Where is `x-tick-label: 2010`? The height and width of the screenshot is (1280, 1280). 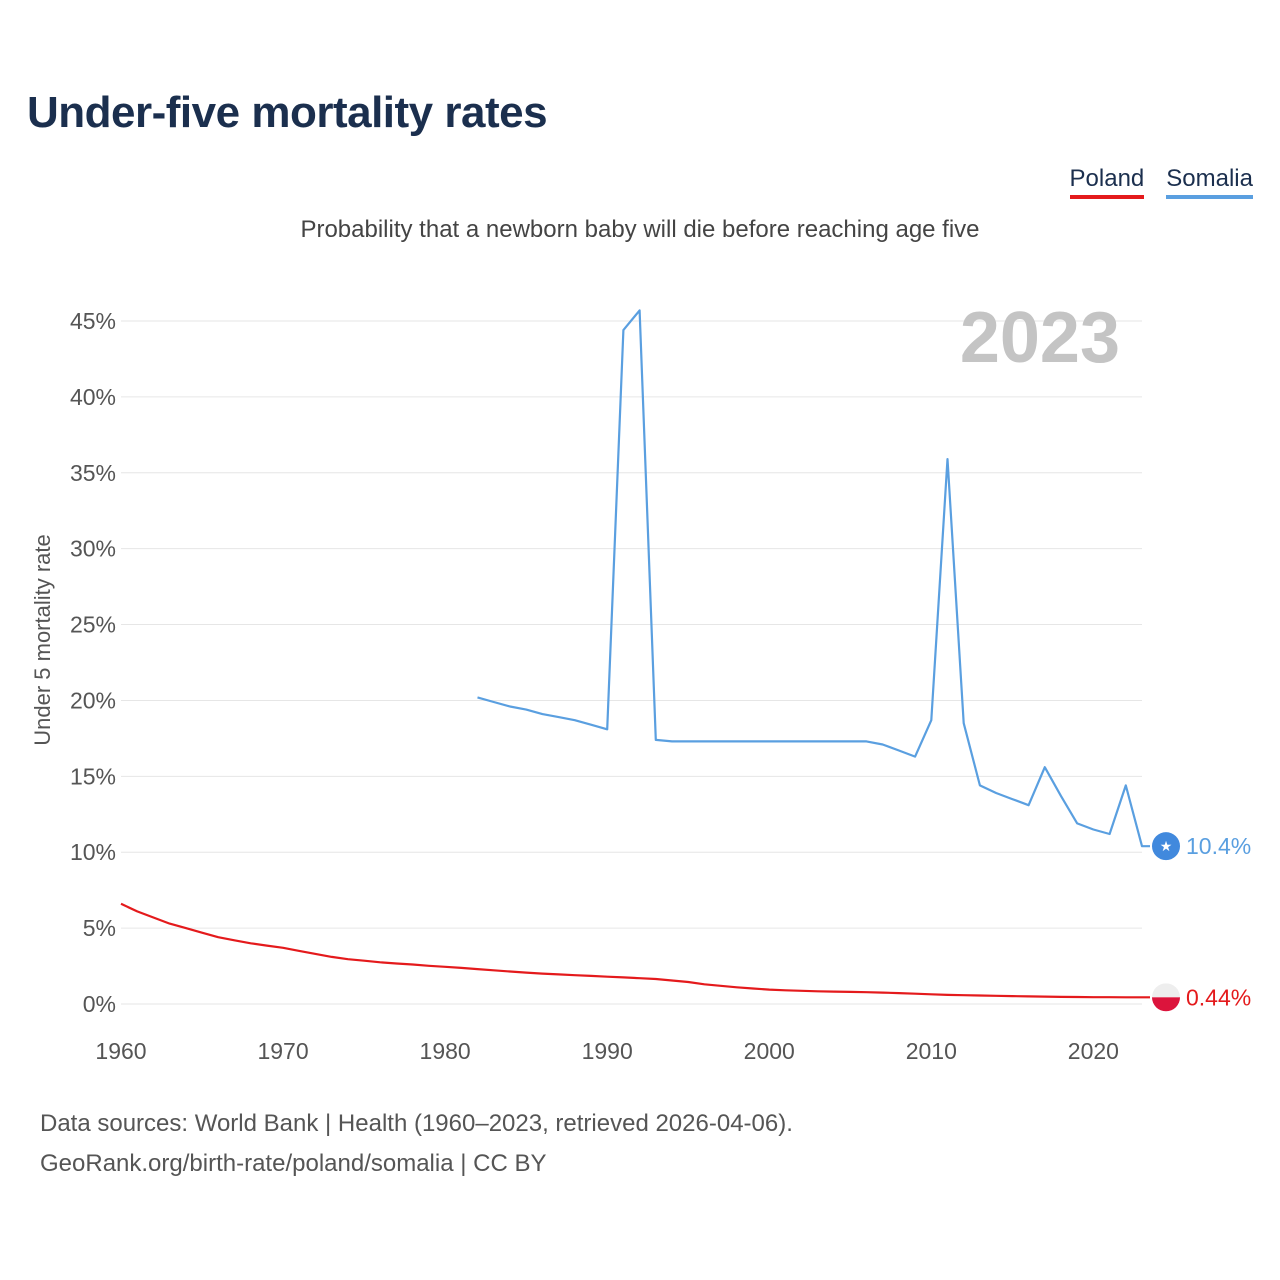
x-tick-label: 2010 is located at coordinates (931, 1051).